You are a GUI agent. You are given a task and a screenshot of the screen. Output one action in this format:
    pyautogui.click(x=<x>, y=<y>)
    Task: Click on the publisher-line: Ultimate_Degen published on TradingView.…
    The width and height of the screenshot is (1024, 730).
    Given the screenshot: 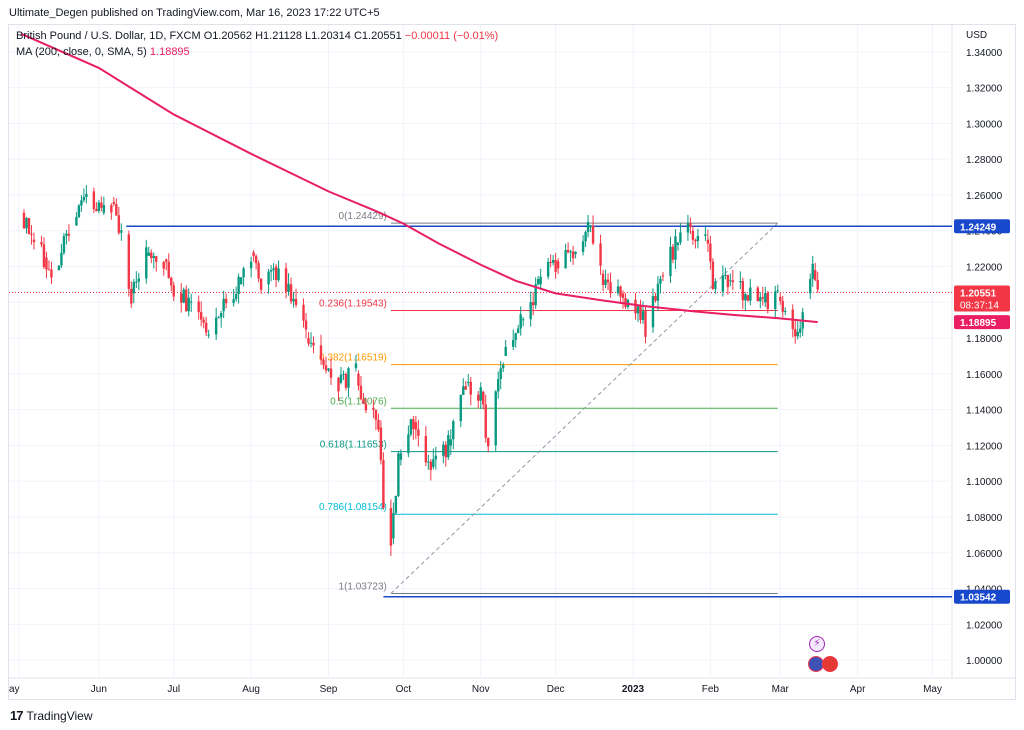 What is the action you would take?
    pyautogui.click(x=194, y=13)
    